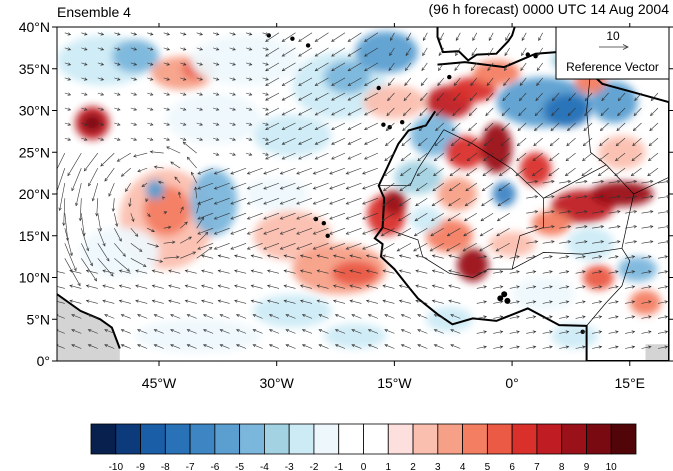 The image size is (673, 471). Describe the element at coordinates (177, 439) in the screenshot. I see `colorbar-swatch` at that location.